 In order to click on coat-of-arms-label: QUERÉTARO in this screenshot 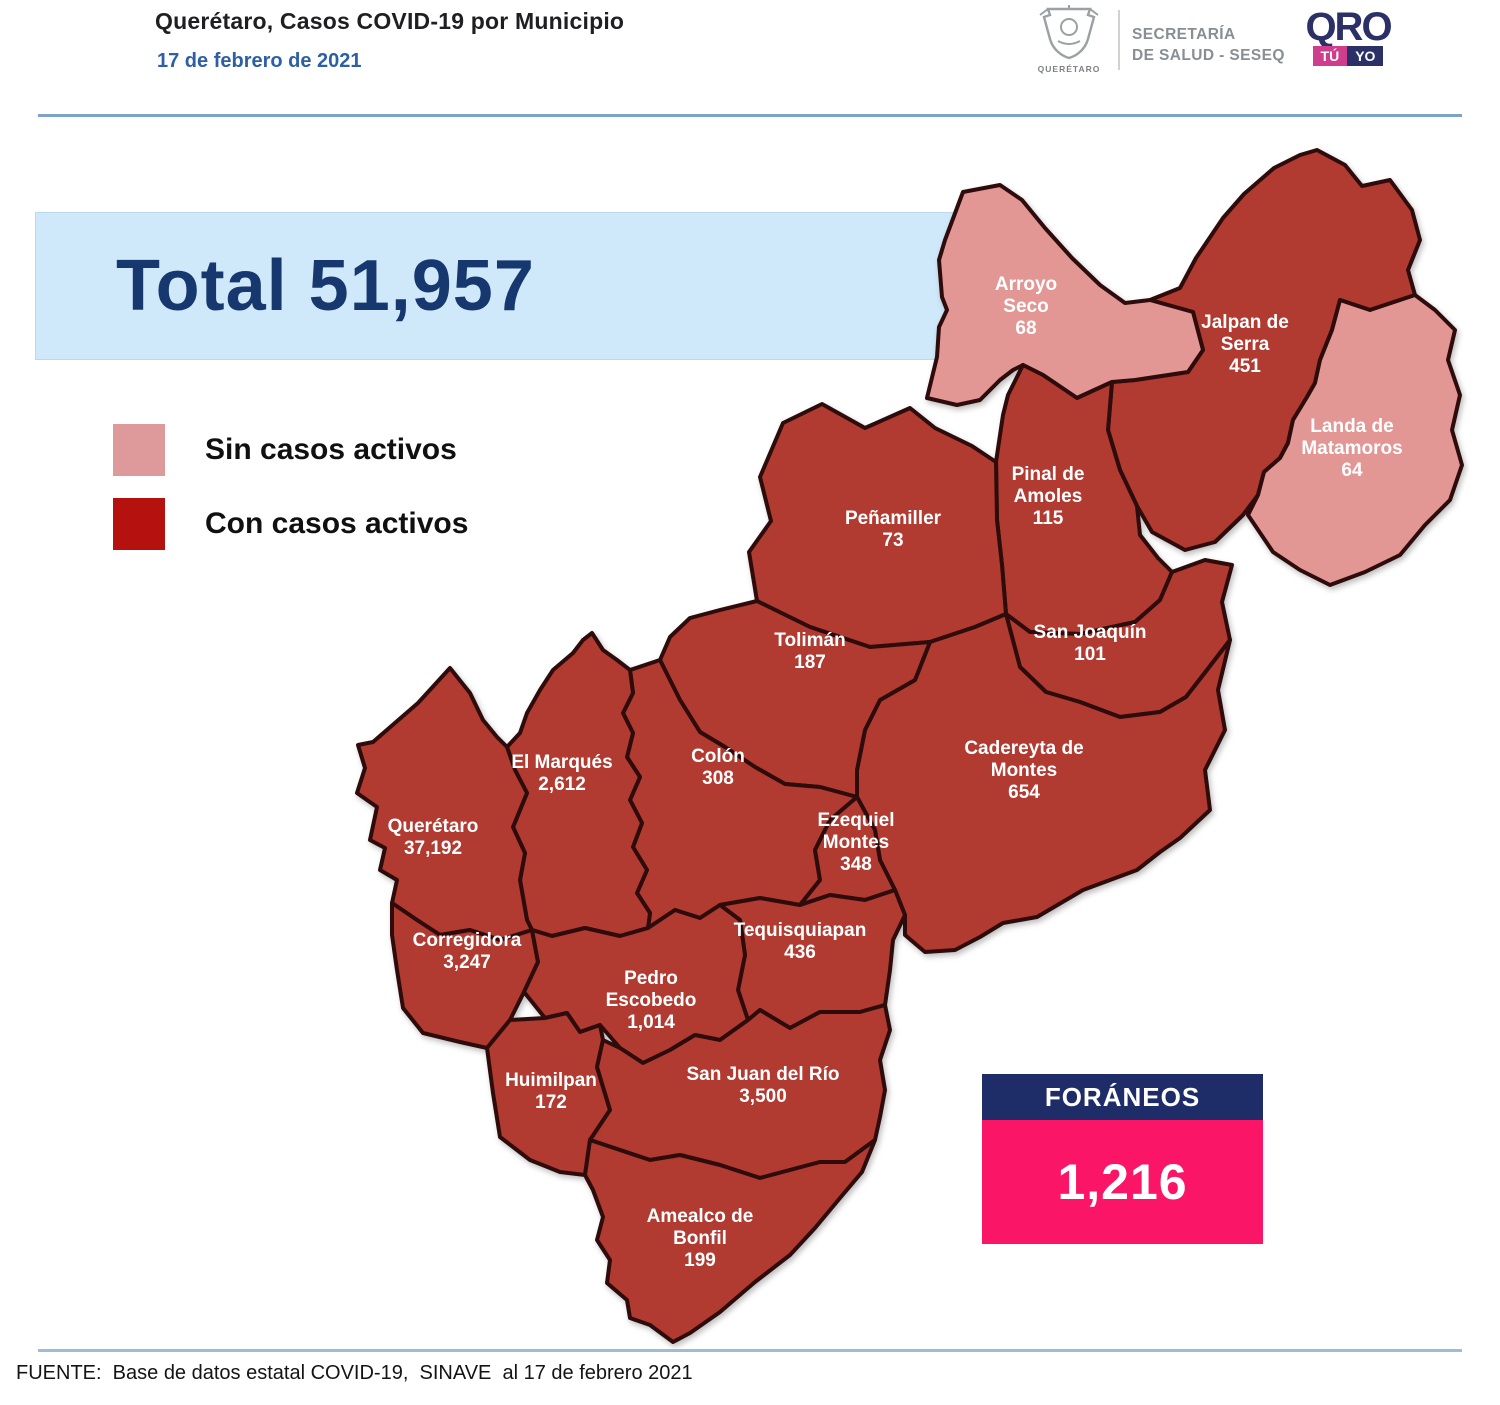, I will do `click(1069, 69)`.